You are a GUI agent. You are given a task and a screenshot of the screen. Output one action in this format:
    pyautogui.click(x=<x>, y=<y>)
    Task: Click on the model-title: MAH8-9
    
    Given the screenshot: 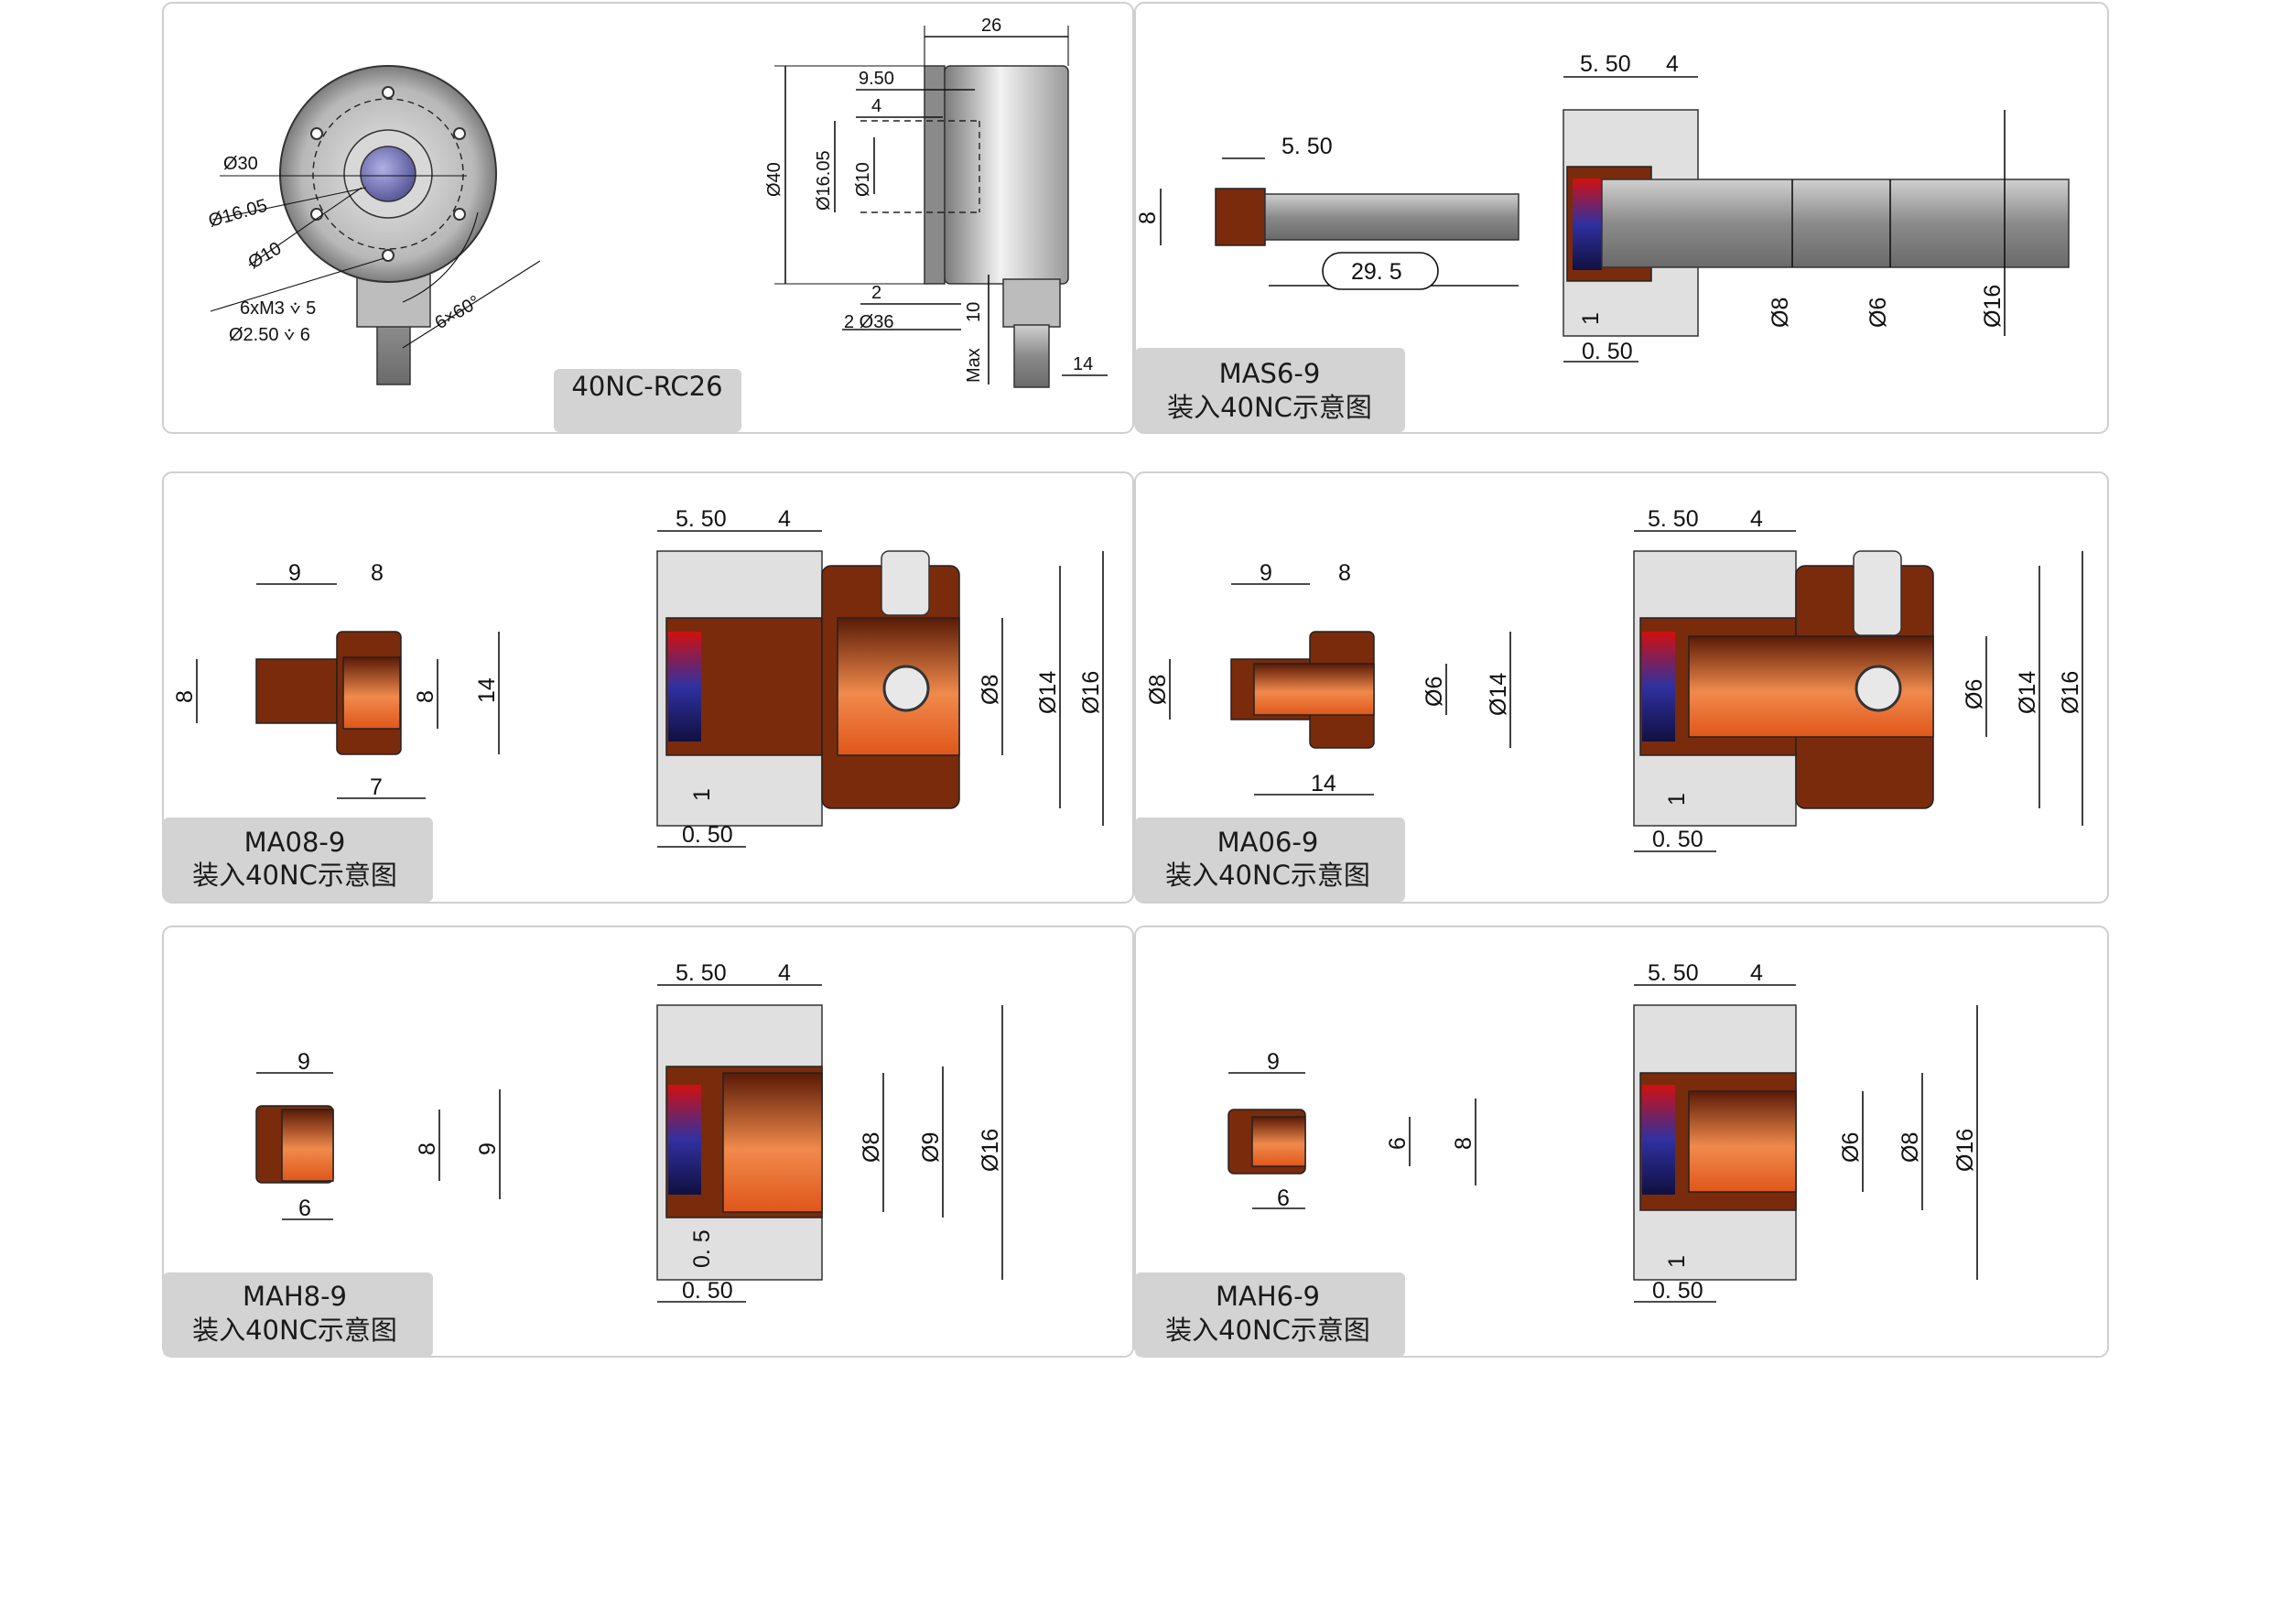 What is the action you would take?
    pyautogui.click(x=295, y=1296)
    